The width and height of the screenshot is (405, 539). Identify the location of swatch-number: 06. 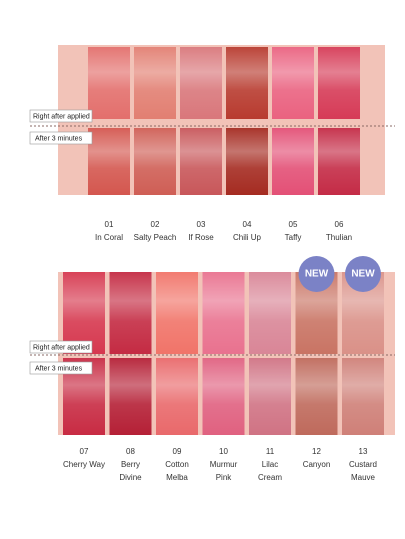
(339, 224).